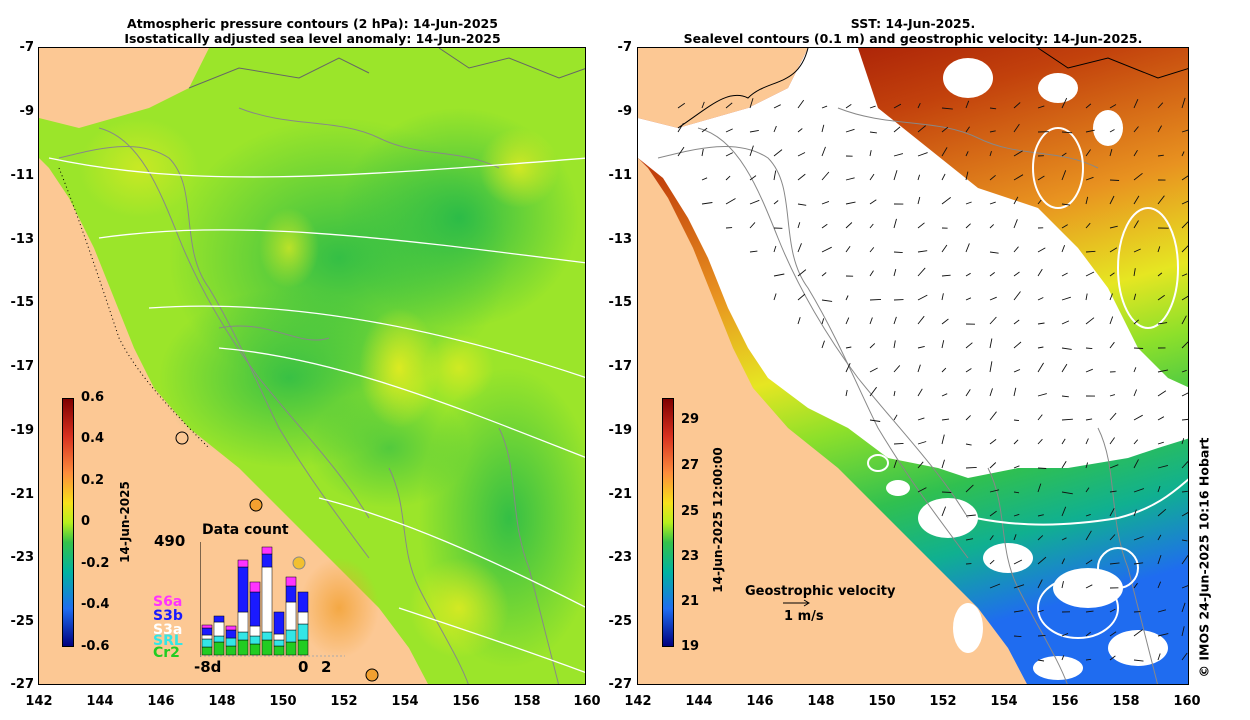  Describe the element at coordinates (95, 604) in the screenshot. I see `left-cbar-tick-5: -0.4` at that location.